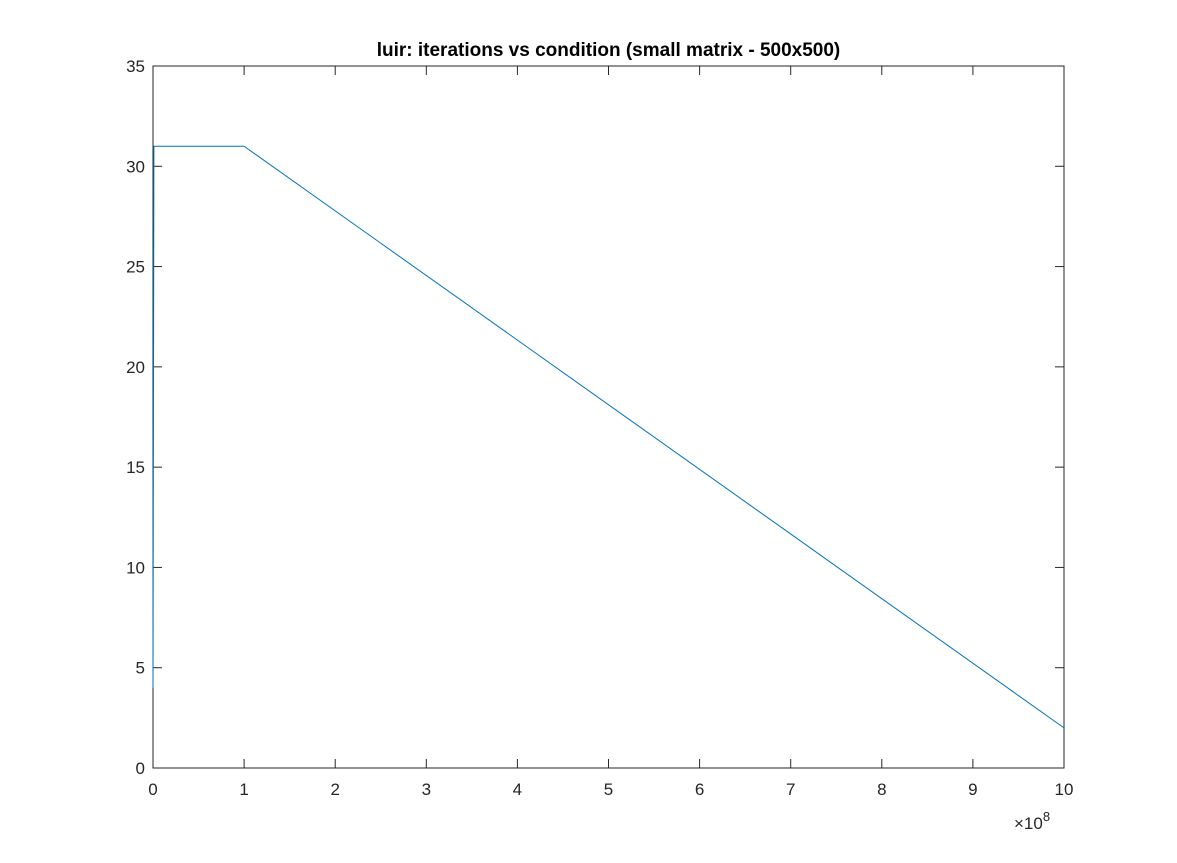  I want to click on y-tick-label: 35, so click(135, 66).